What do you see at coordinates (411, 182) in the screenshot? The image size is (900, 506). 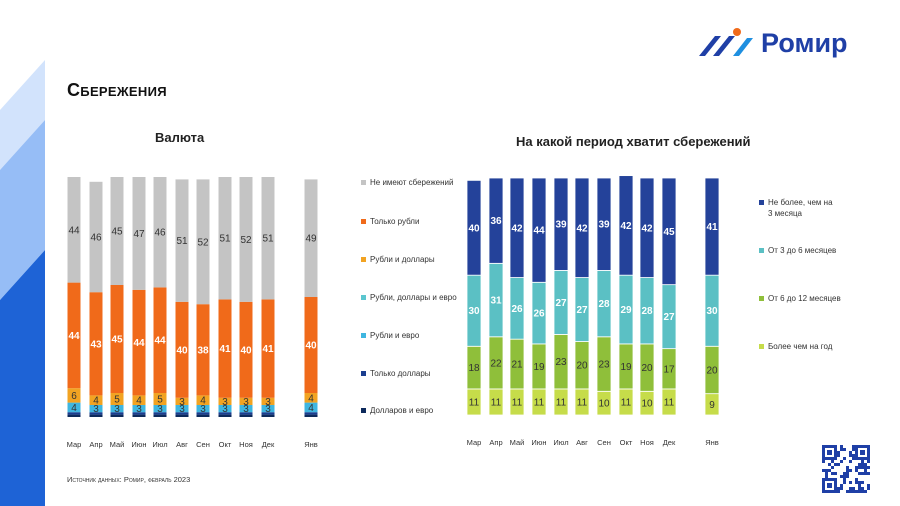 I see `legend-label: Не имеют сбережений` at bounding box center [411, 182].